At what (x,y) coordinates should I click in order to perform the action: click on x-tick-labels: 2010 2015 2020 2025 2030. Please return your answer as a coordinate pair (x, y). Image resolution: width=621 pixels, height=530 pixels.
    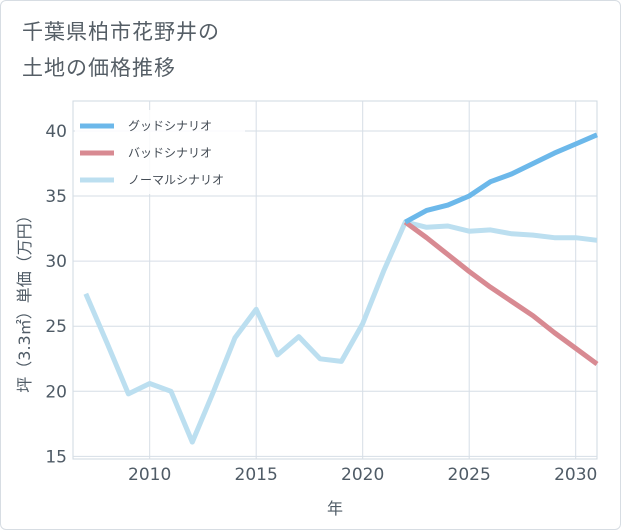
    Looking at the image, I should click on (362, 475).